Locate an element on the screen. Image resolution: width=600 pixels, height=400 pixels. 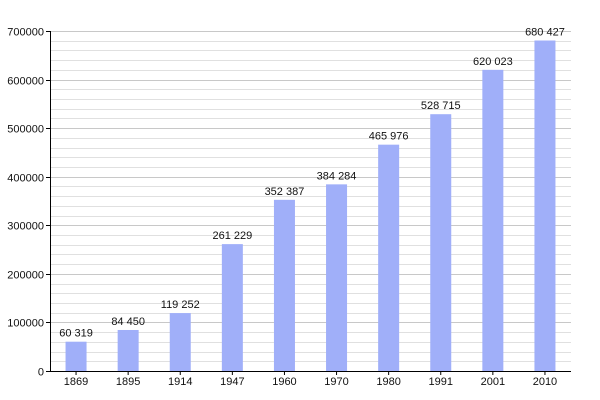
x-tick-label-1960: 1960 is located at coordinates (284, 382).